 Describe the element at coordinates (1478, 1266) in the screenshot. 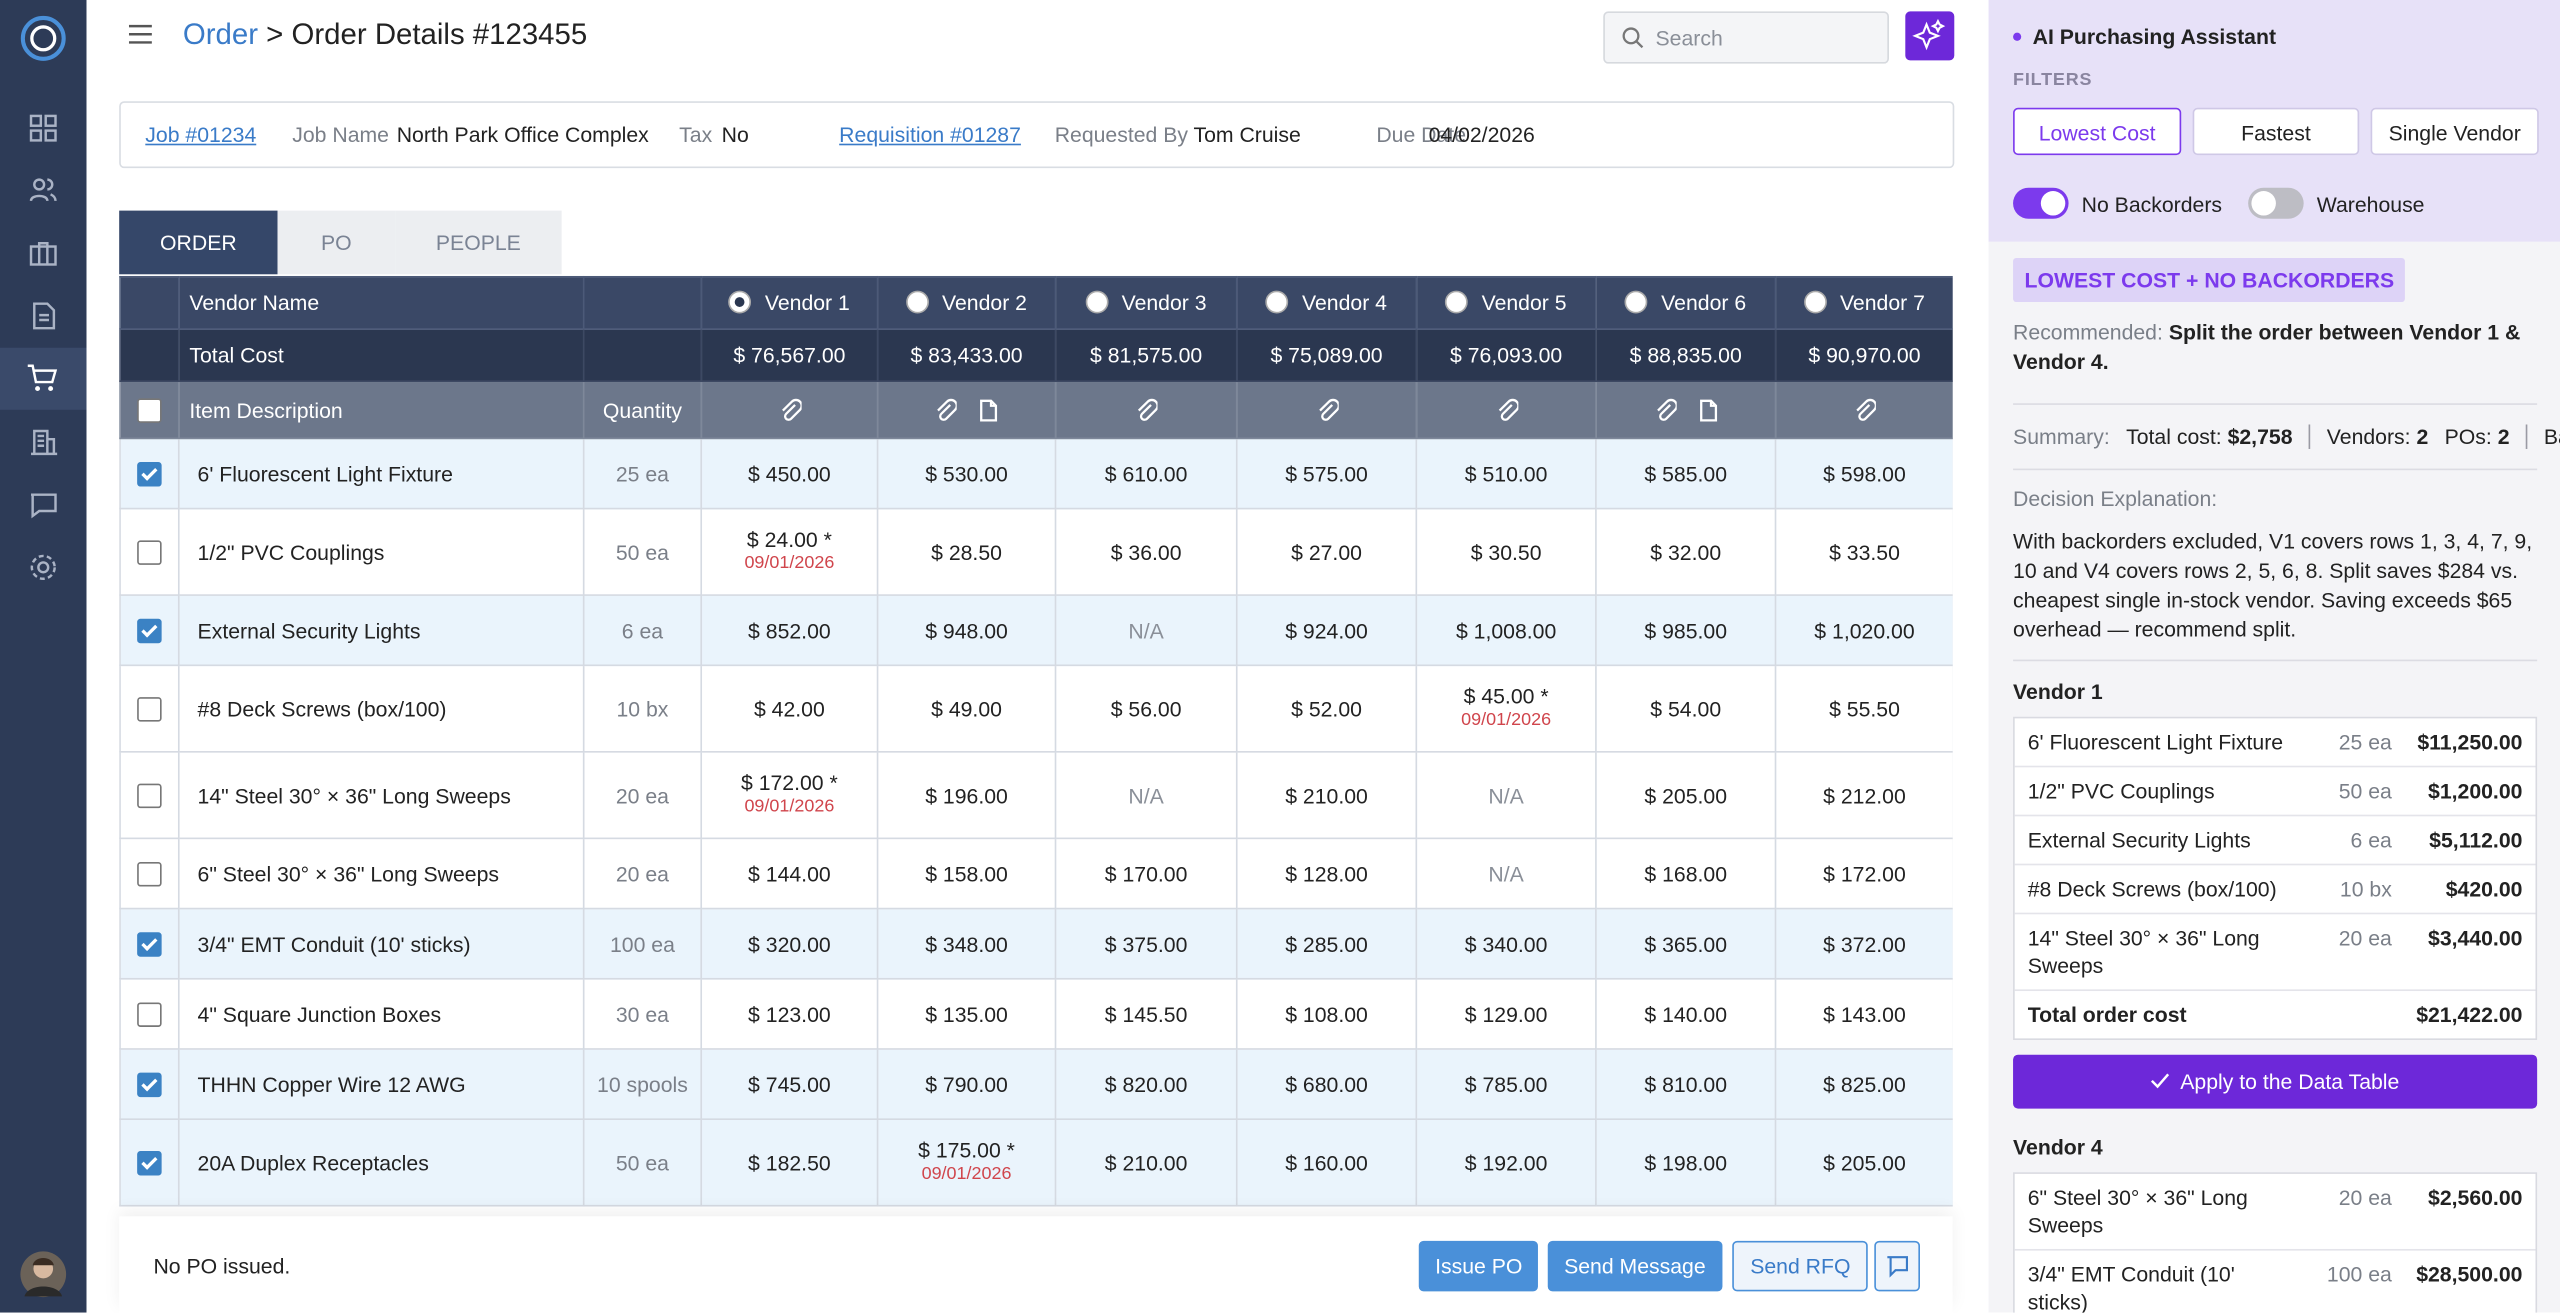

I see `footer-button: Issue PO` at that location.